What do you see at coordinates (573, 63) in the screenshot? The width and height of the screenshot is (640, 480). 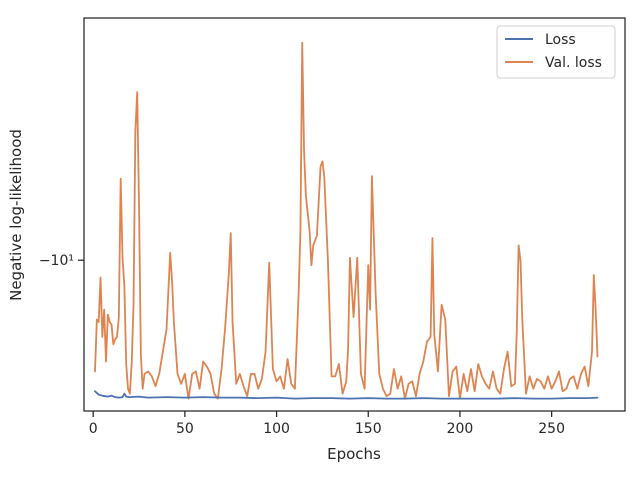 I see `legend-label-val-loss: Val. loss` at bounding box center [573, 63].